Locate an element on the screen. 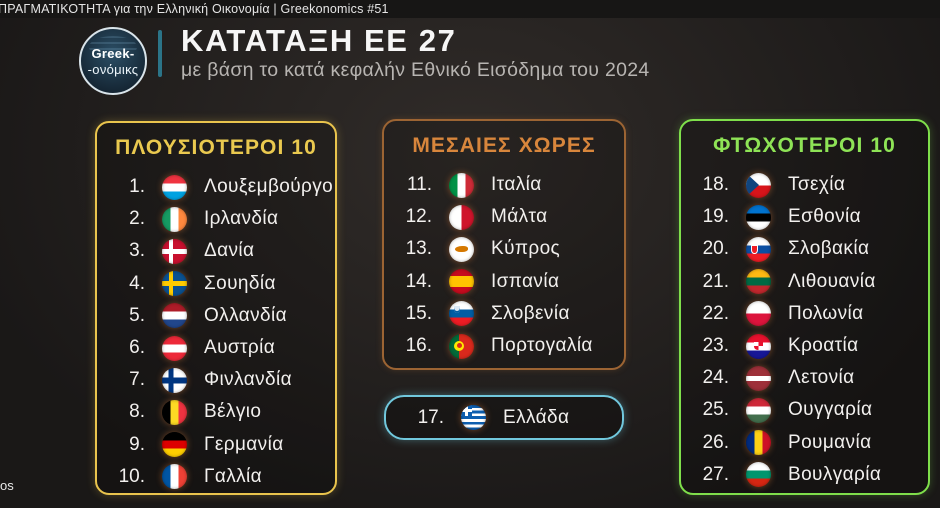  italy-flag-icon is located at coordinates (461, 185).